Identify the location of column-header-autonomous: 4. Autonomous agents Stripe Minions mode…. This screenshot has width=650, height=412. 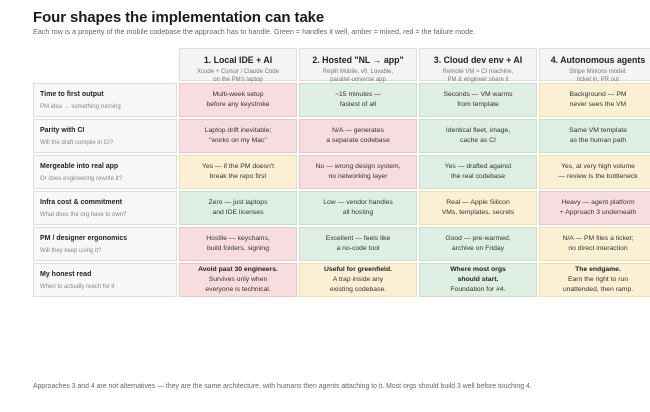
(594, 65).